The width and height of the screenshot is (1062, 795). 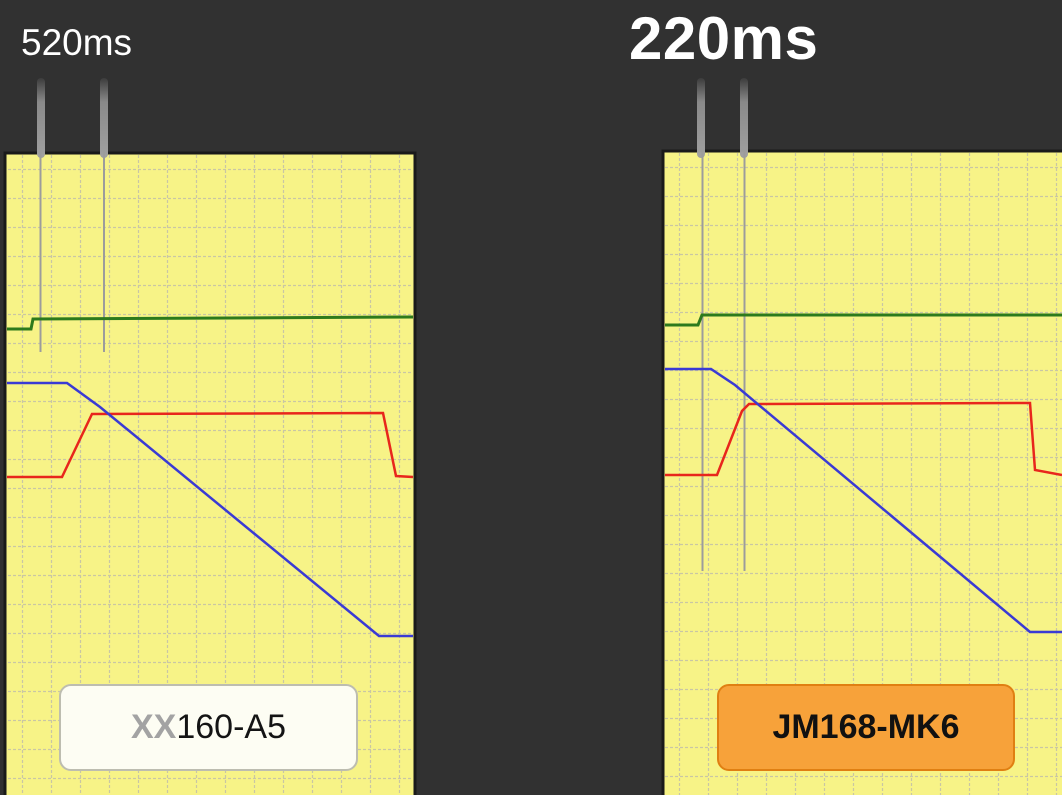 I want to click on green-trace-right, so click(x=863, y=320).